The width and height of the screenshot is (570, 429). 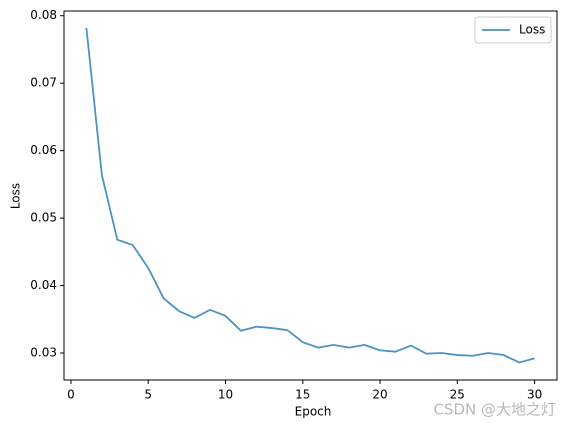 I want to click on x-tick-label: 5, so click(x=148, y=395).